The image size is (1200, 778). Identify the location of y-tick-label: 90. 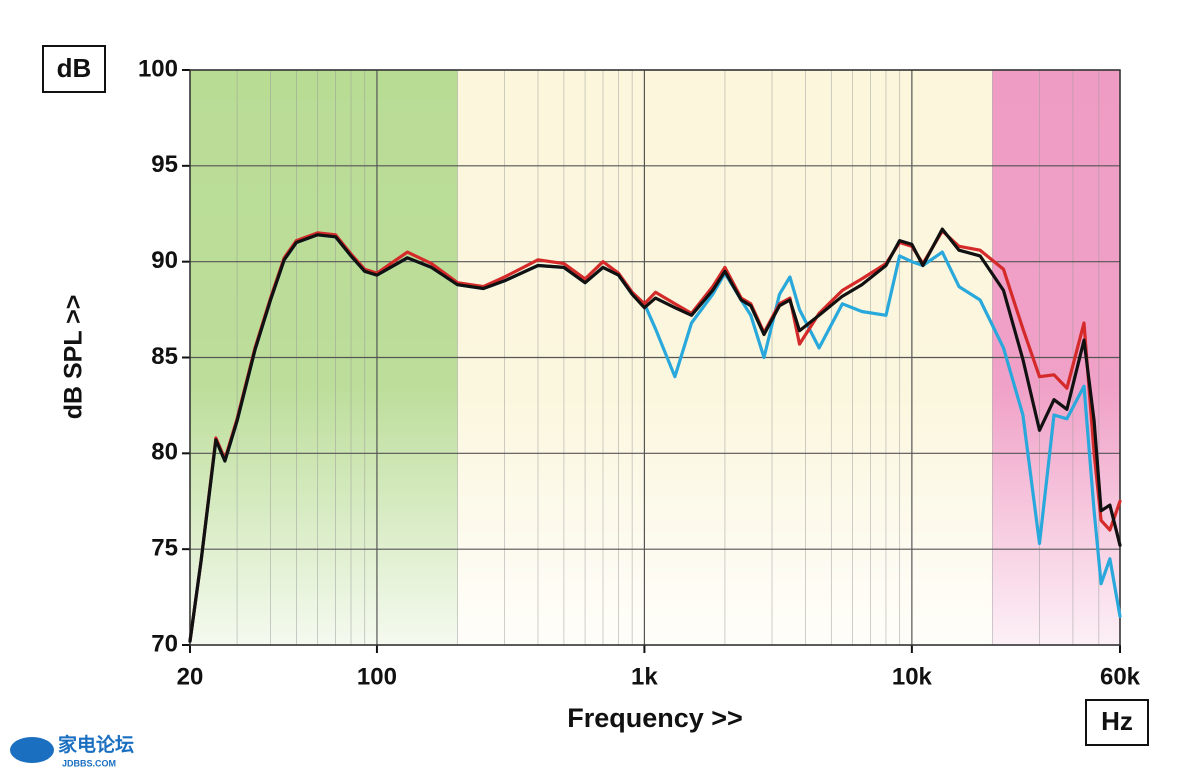
(164, 260).